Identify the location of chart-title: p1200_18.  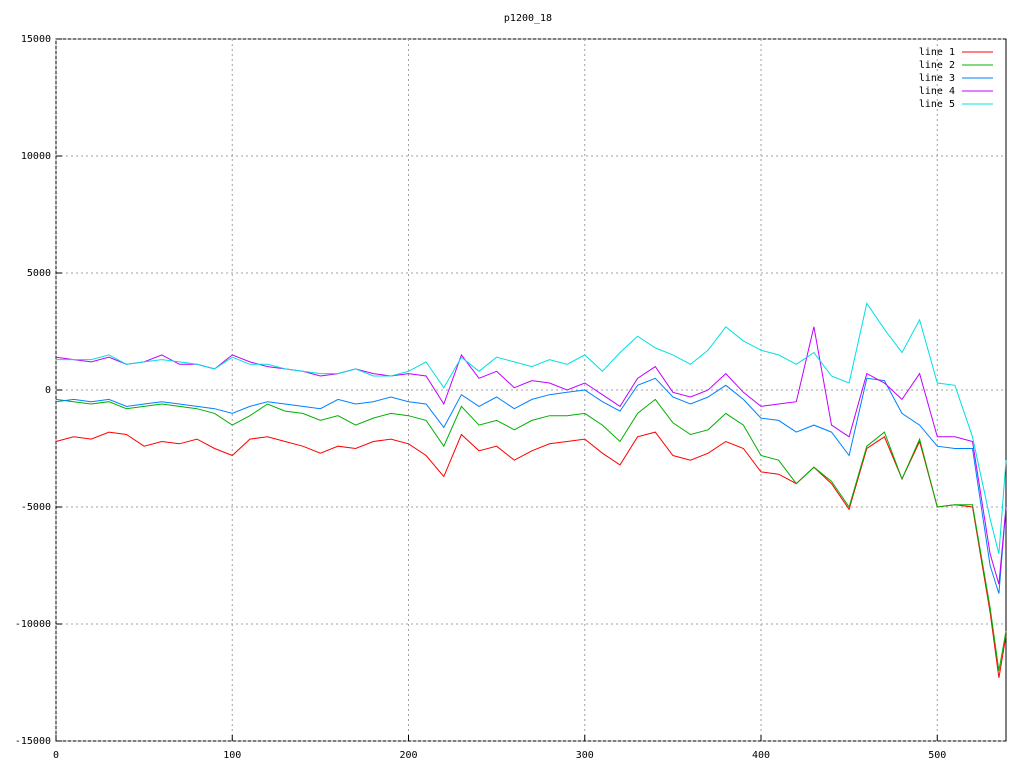
(528, 18).